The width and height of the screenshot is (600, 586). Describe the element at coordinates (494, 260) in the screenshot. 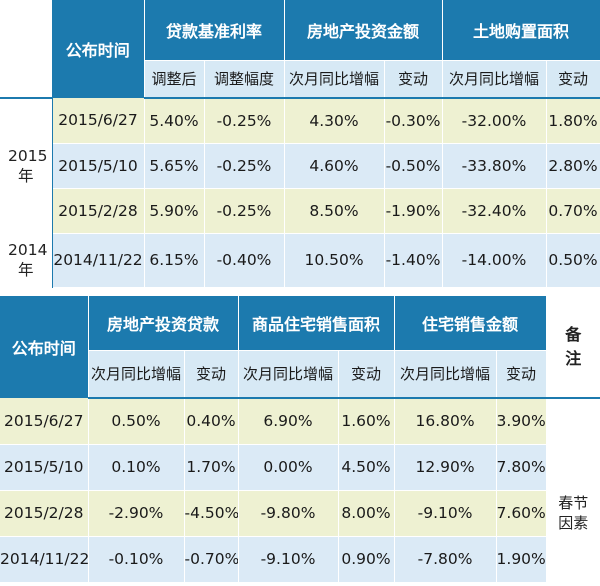

I see `value-cell: -14.00%` at that location.